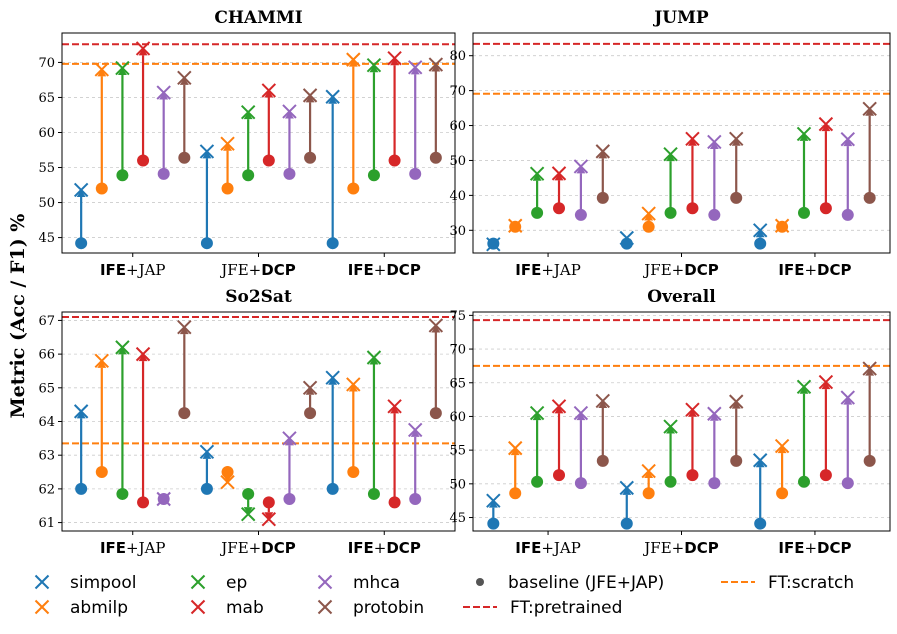  What do you see at coordinates (627, 491) in the screenshot?
I see `simpool-arrow-head` at bounding box center [627, 491].